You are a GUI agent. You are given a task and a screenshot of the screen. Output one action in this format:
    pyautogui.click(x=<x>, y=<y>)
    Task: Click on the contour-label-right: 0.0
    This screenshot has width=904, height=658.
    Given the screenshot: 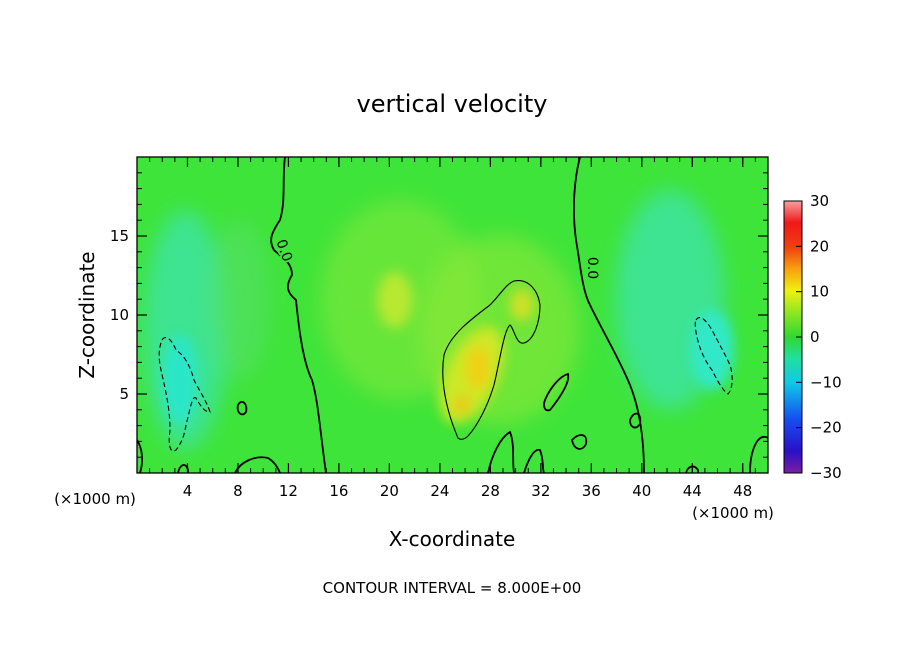 What is the action you would take?
    pyautogui.click(x=592, y=268)
    